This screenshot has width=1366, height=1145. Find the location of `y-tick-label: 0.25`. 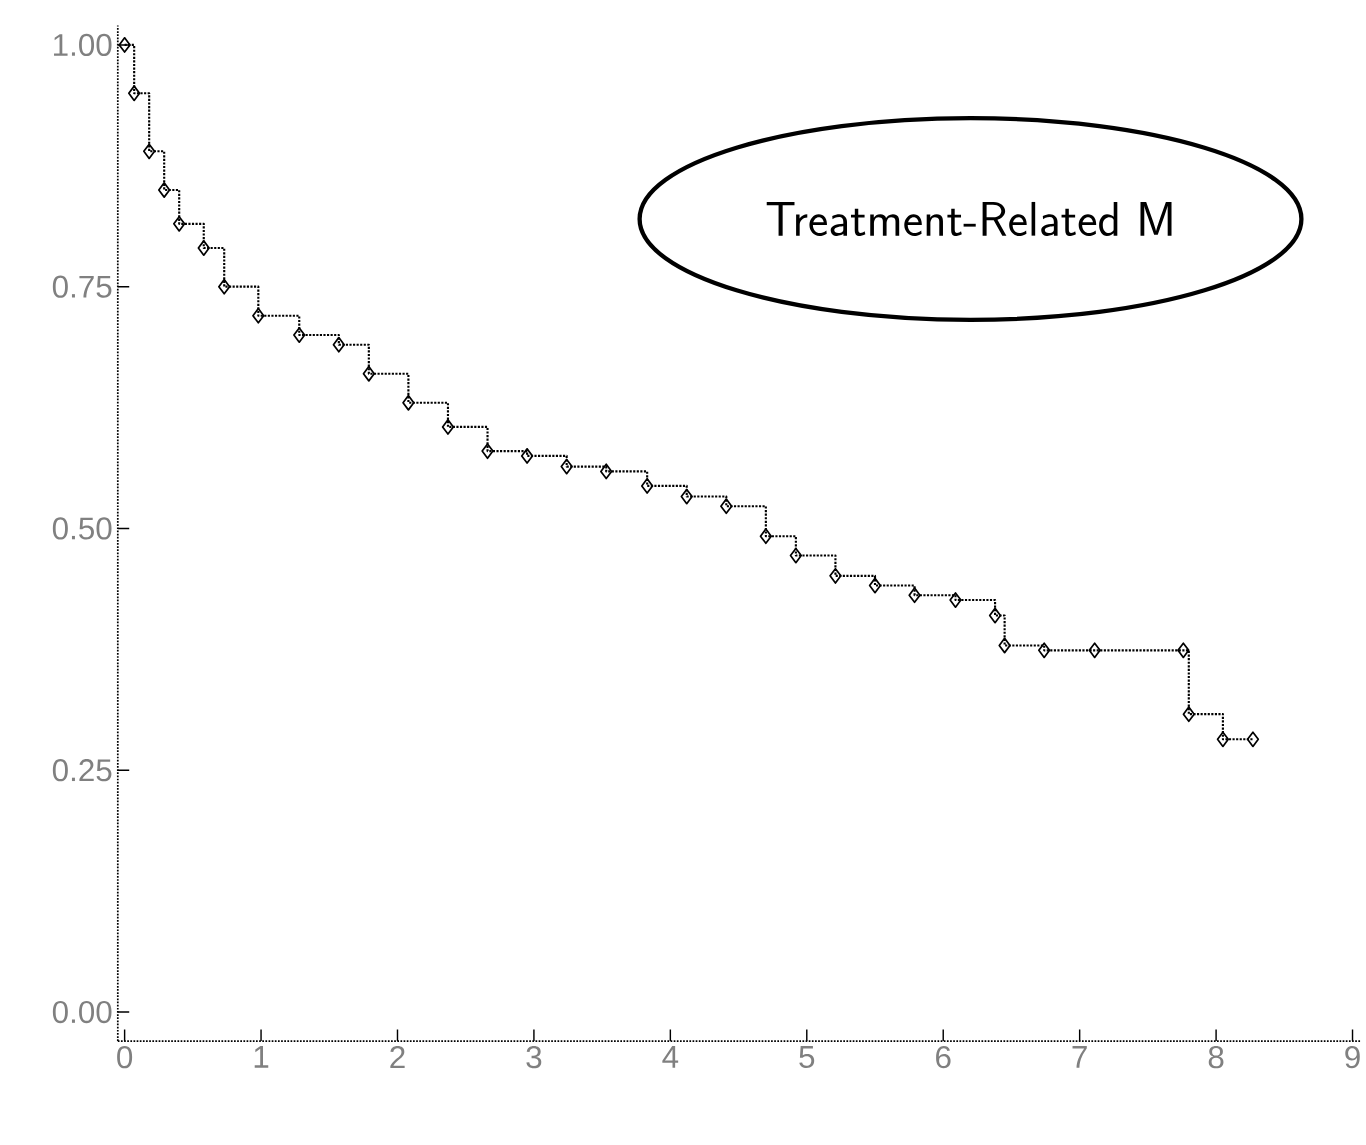

y-tick-label: 0.25 is located at coordinates (82, 770).